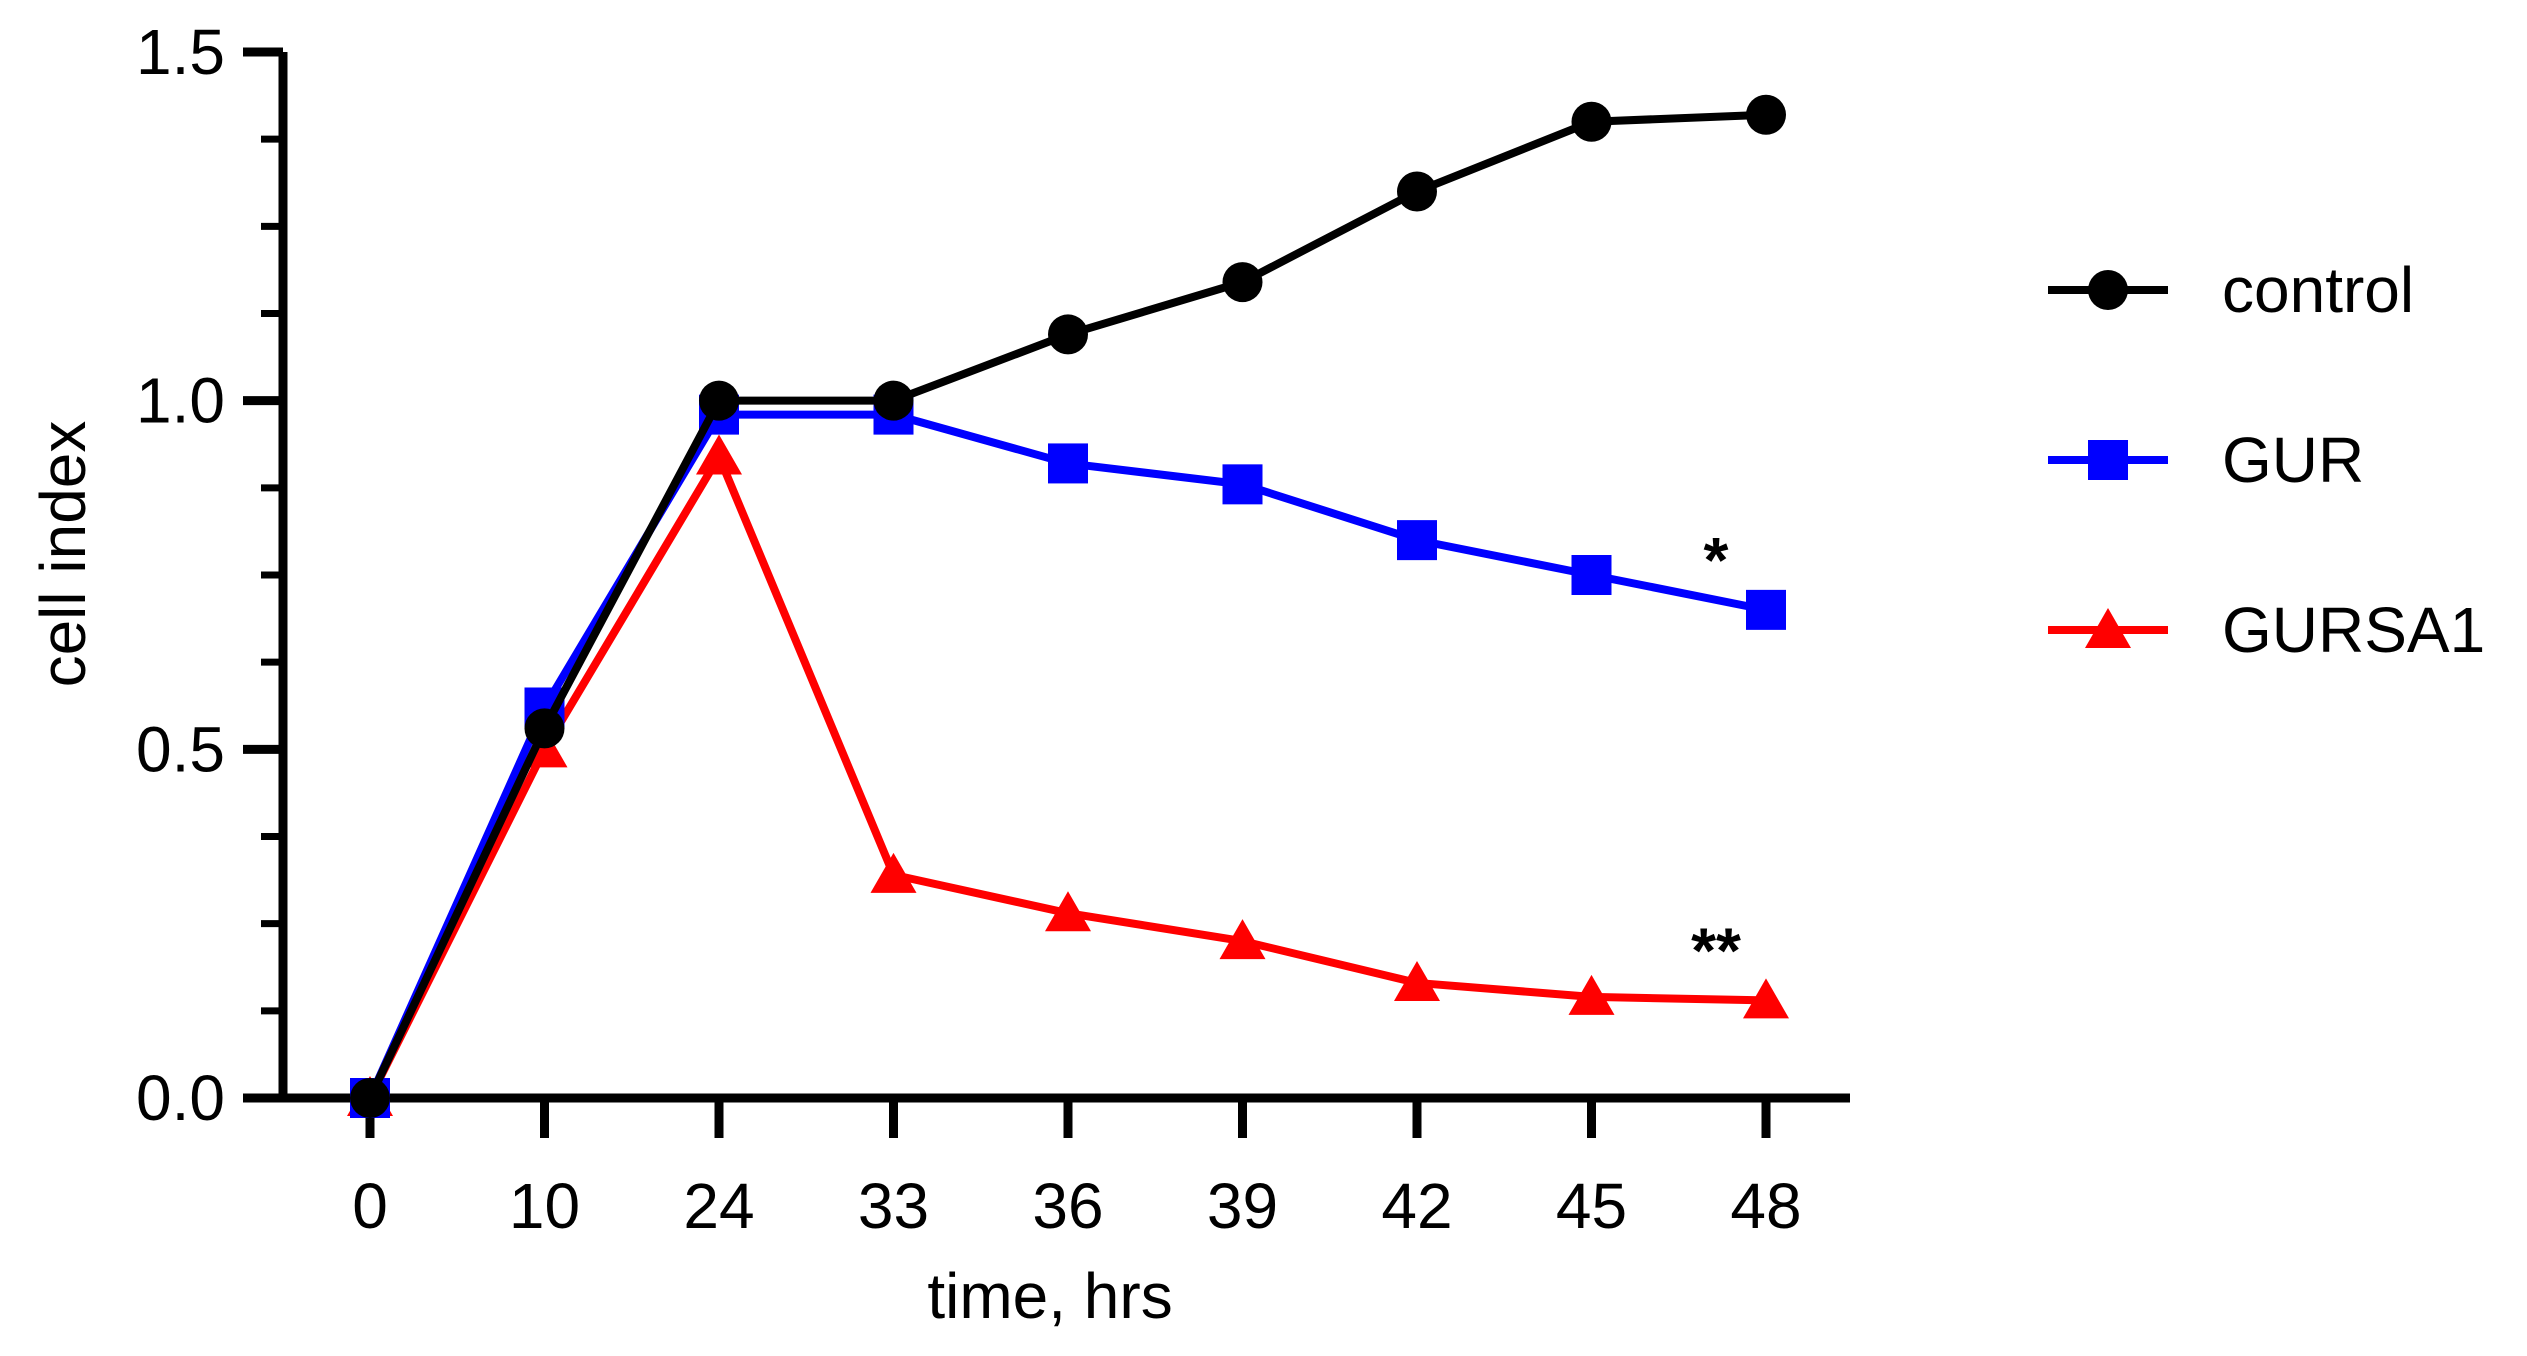 Image resolution: width=2527 pixels, height=1356 pixels. I want to click on x-tick-label: 36, so click(1067, 1206).